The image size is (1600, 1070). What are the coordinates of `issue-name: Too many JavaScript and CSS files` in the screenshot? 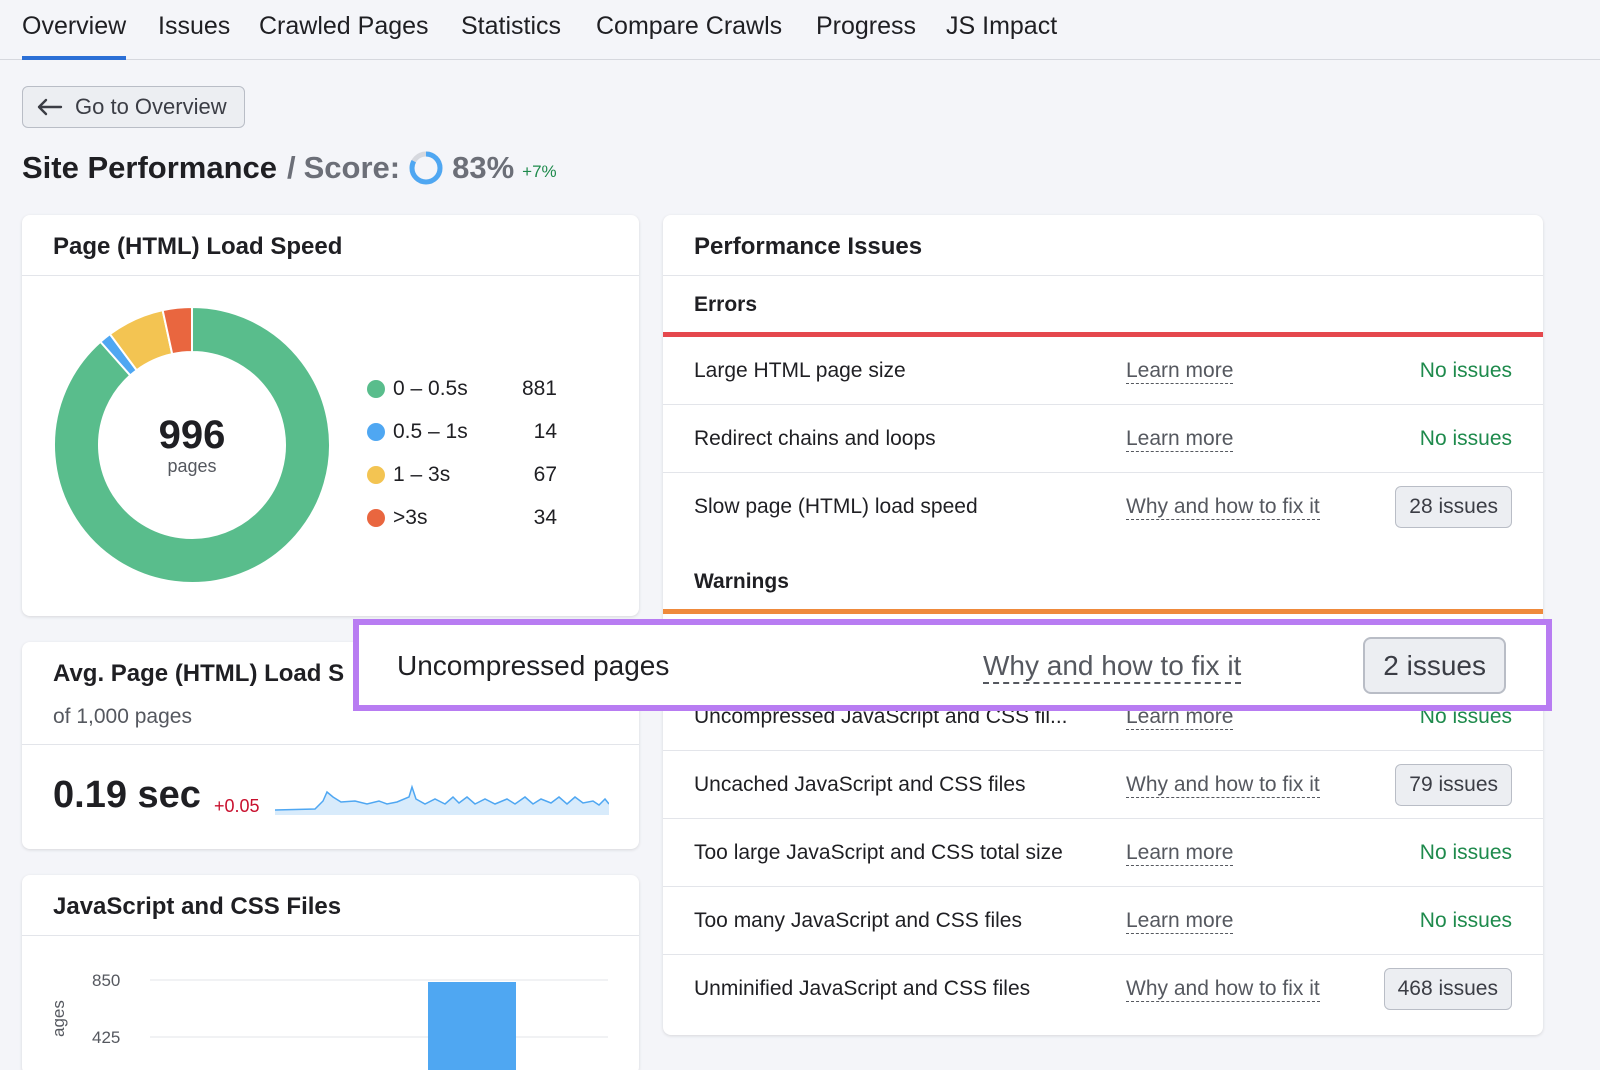 It's located at (858, 920).